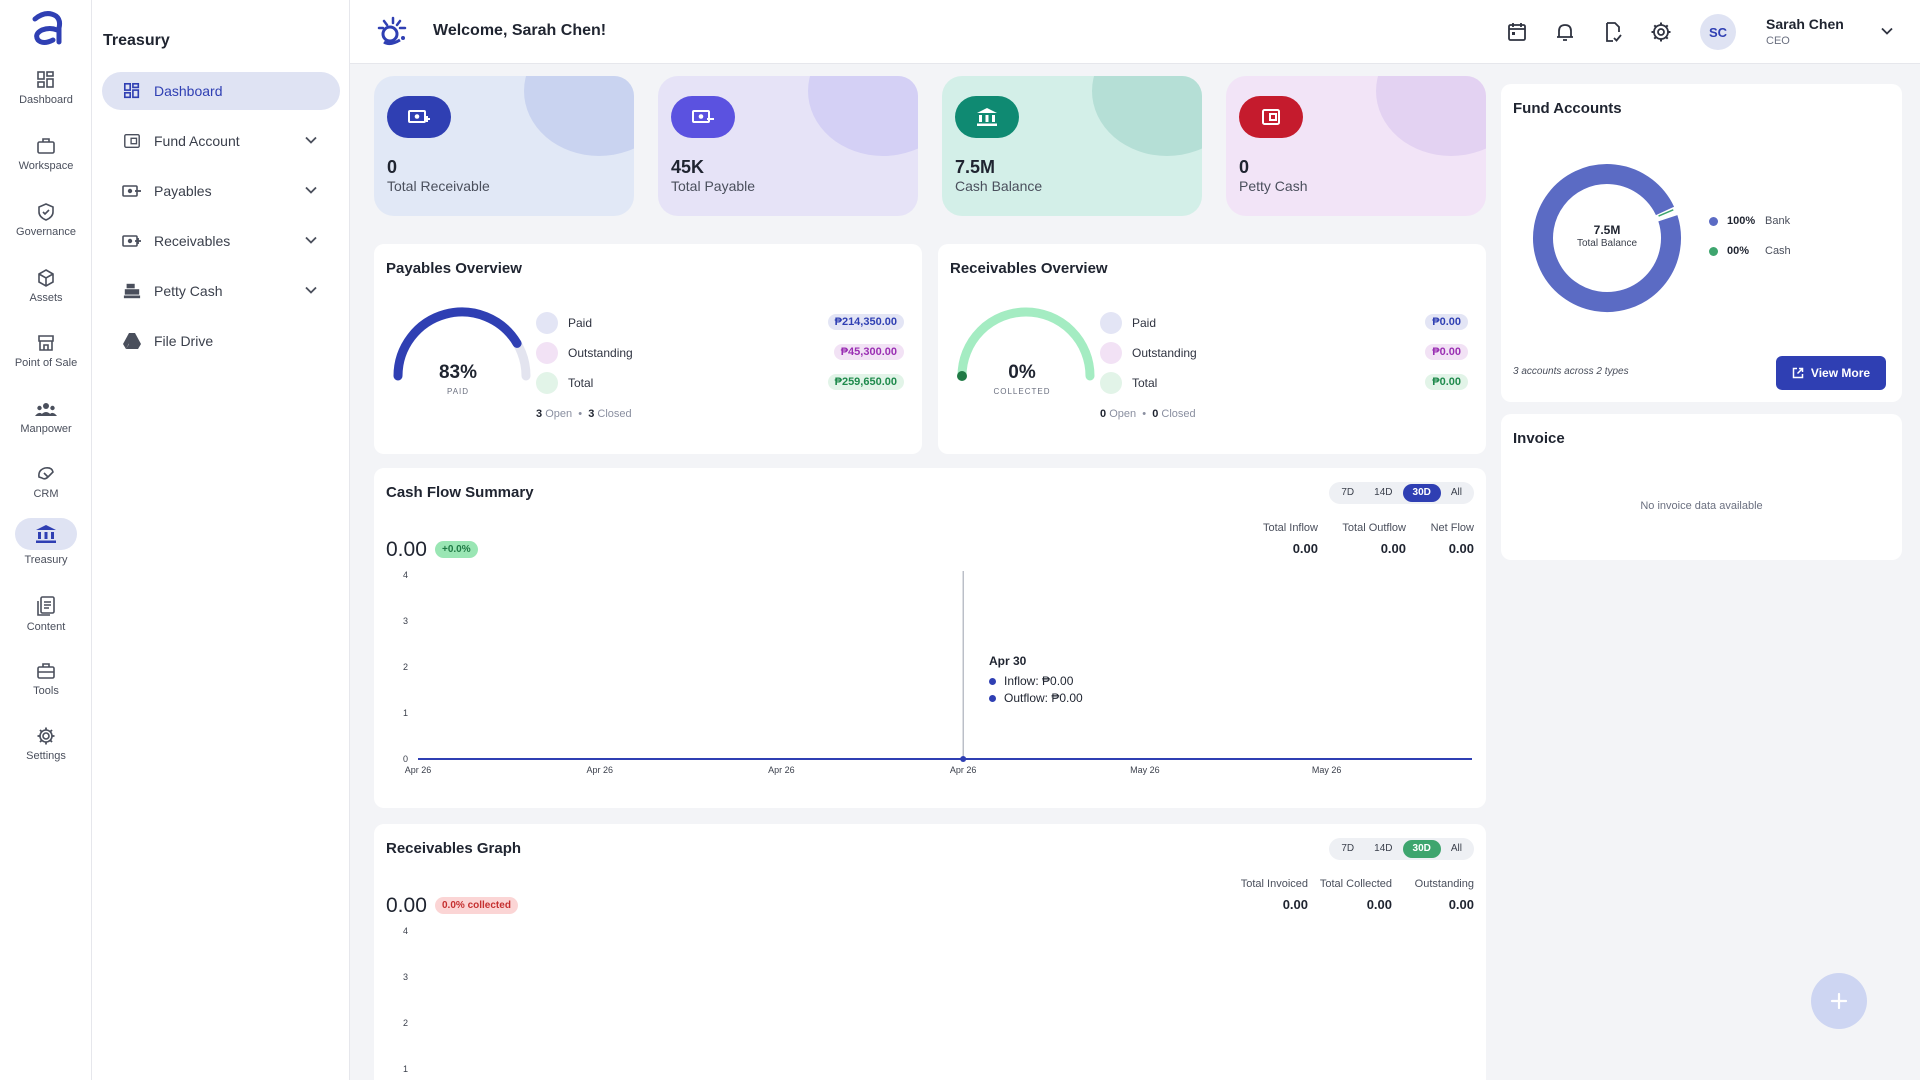  I want to click on store-icon, so click(46, 343).